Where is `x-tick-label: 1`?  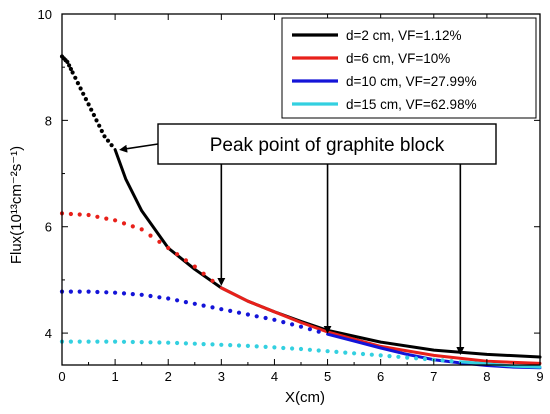
x-tick-label: 1 is located at coordinates (114, 376).